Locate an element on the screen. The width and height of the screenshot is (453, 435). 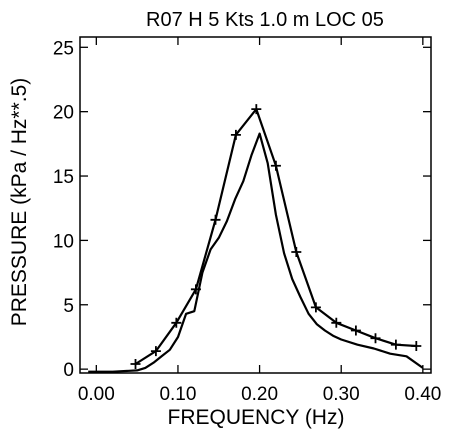
x-tick-label: 0.10 is located at coordinates (177, 394).